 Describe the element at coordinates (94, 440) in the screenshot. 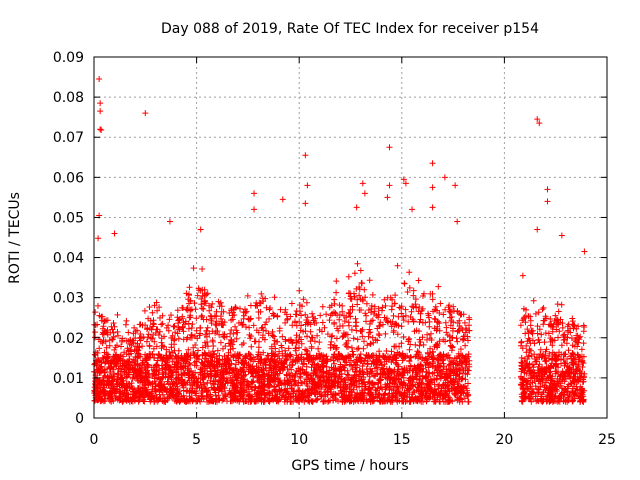

I see `x-tick-label: 0` at that location.